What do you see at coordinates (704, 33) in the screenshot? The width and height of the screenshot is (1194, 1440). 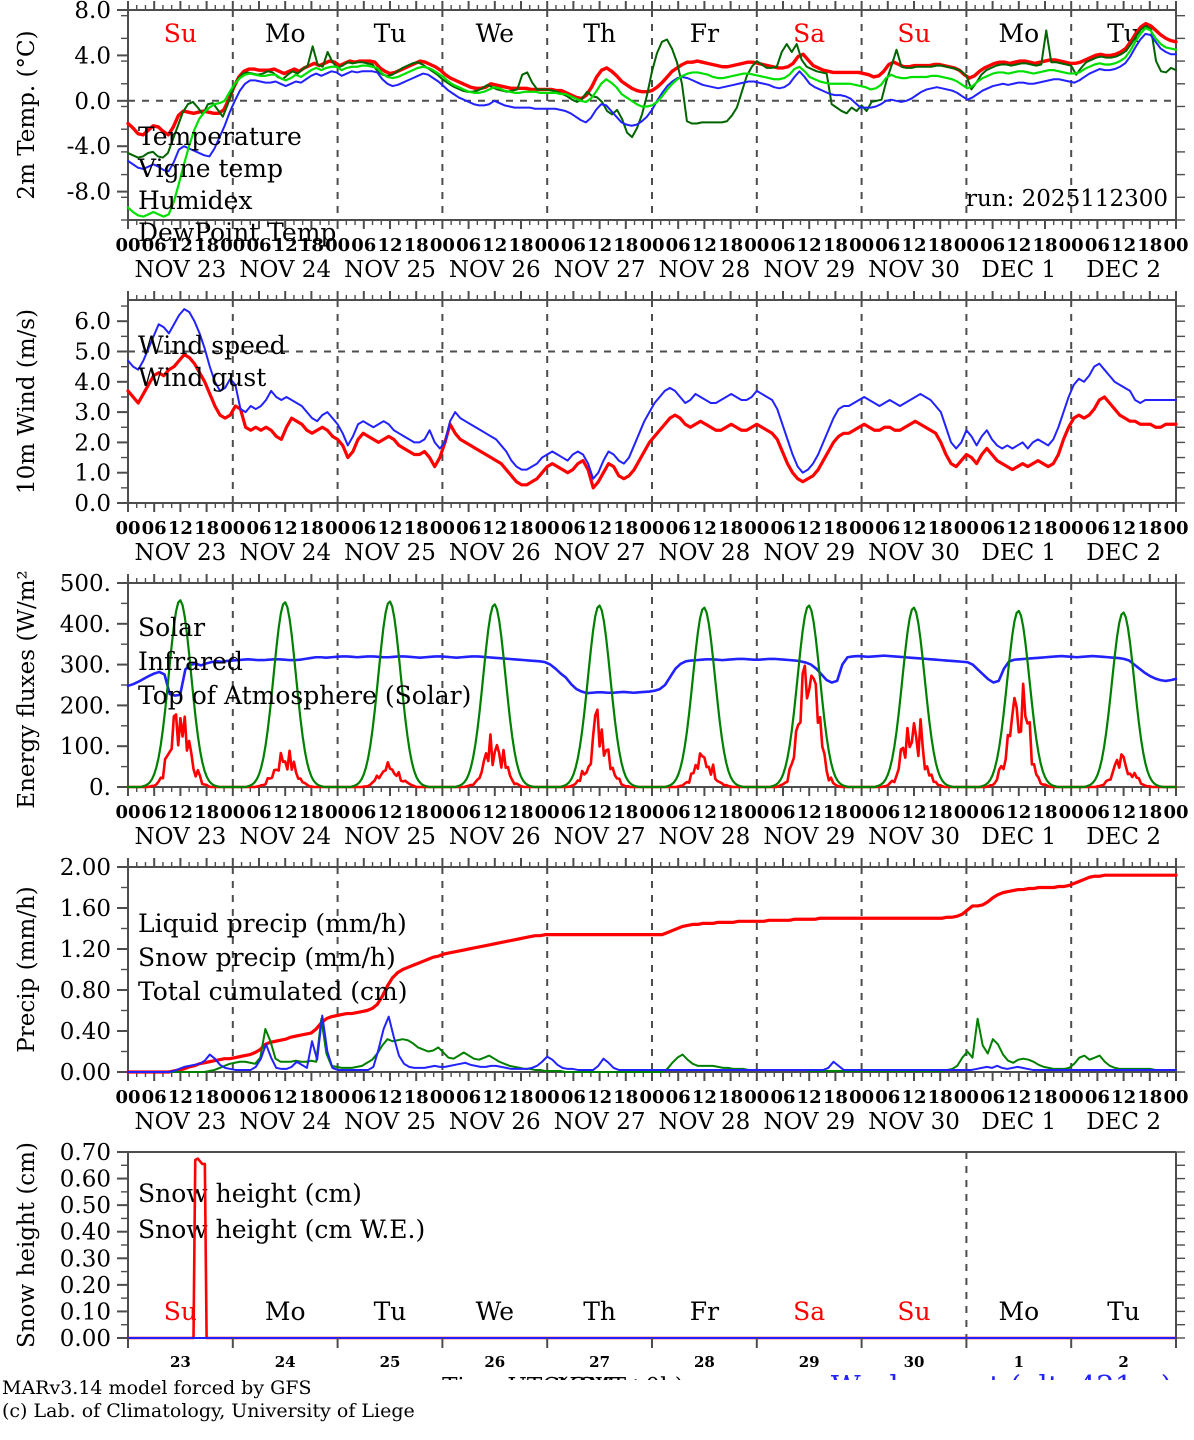 I see `day-of-week-label: Fr` at bounding box center [704, 33].